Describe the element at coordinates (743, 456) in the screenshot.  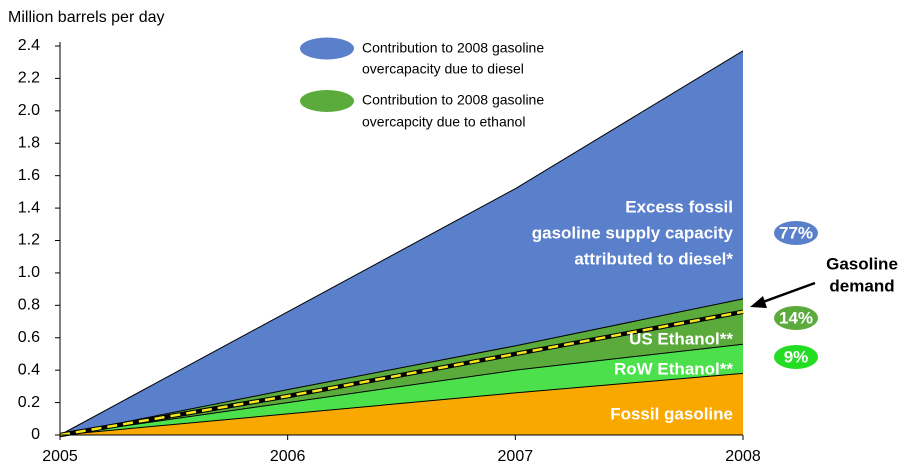
I see `x-tick-label: 2008` at that location.